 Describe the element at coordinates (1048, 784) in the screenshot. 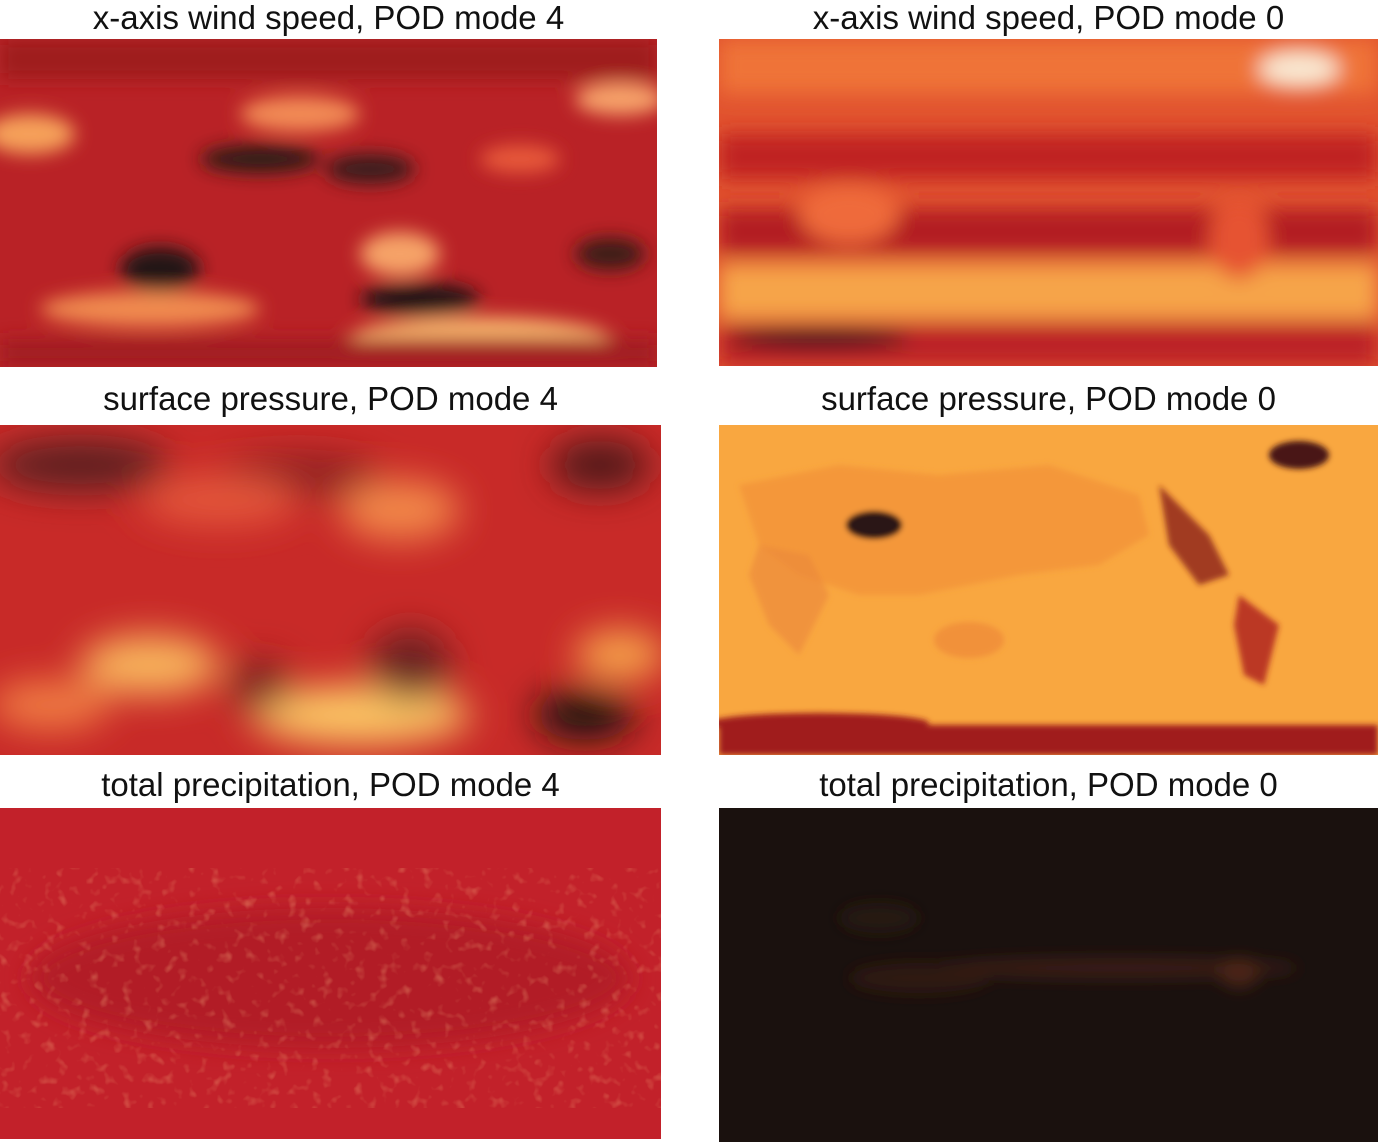

I see `panel-title: total precipitation, POD mode 0` at that location.